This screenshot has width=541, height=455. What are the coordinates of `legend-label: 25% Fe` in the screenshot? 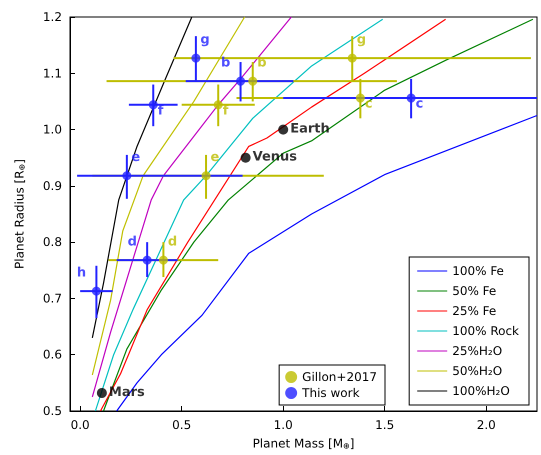 It's located at (474, 311).